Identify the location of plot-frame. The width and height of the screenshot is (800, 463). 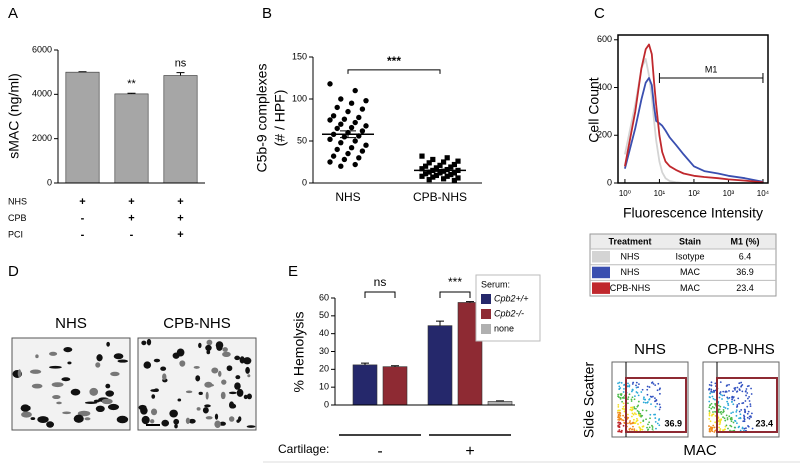
(693, 109).